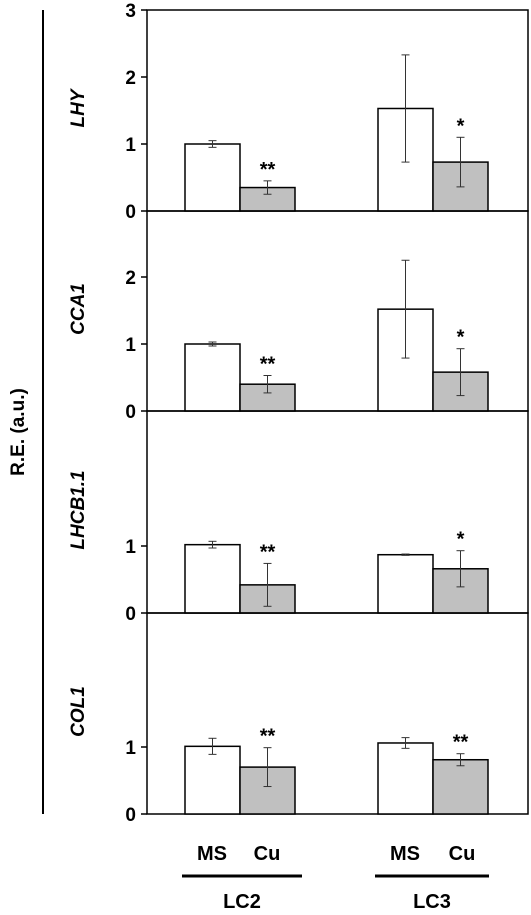 This screenshot has height=915, width=531. Describe the element at coordinates (242, 902) in the screenshot. I see `group-label-lc2: LC2` at that location.